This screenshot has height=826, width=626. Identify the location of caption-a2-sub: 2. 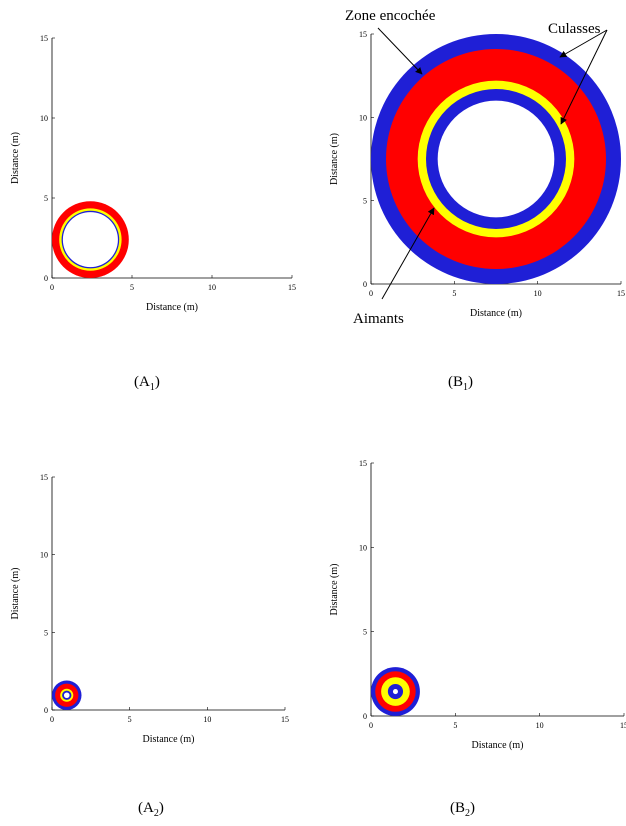
(156, 813).